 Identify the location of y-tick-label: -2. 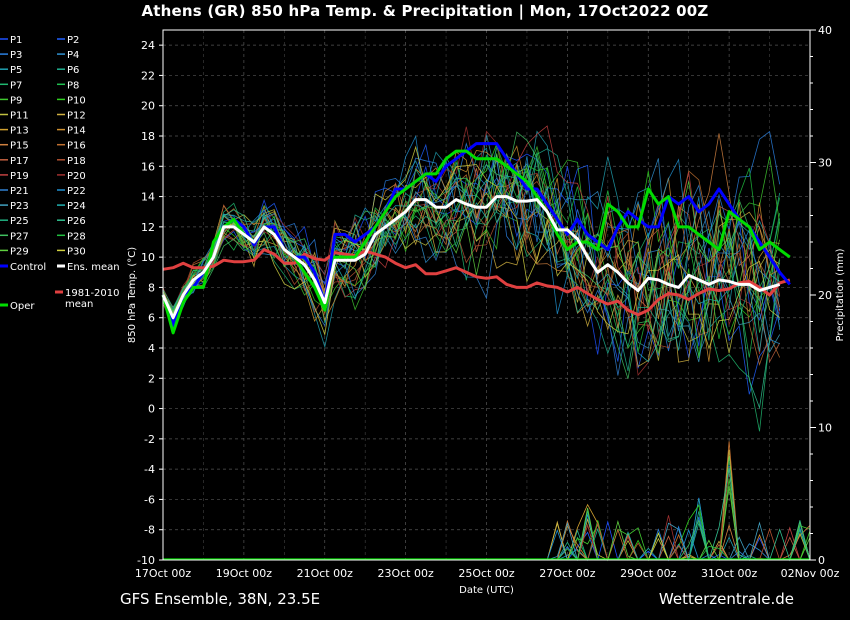
(149, 439).